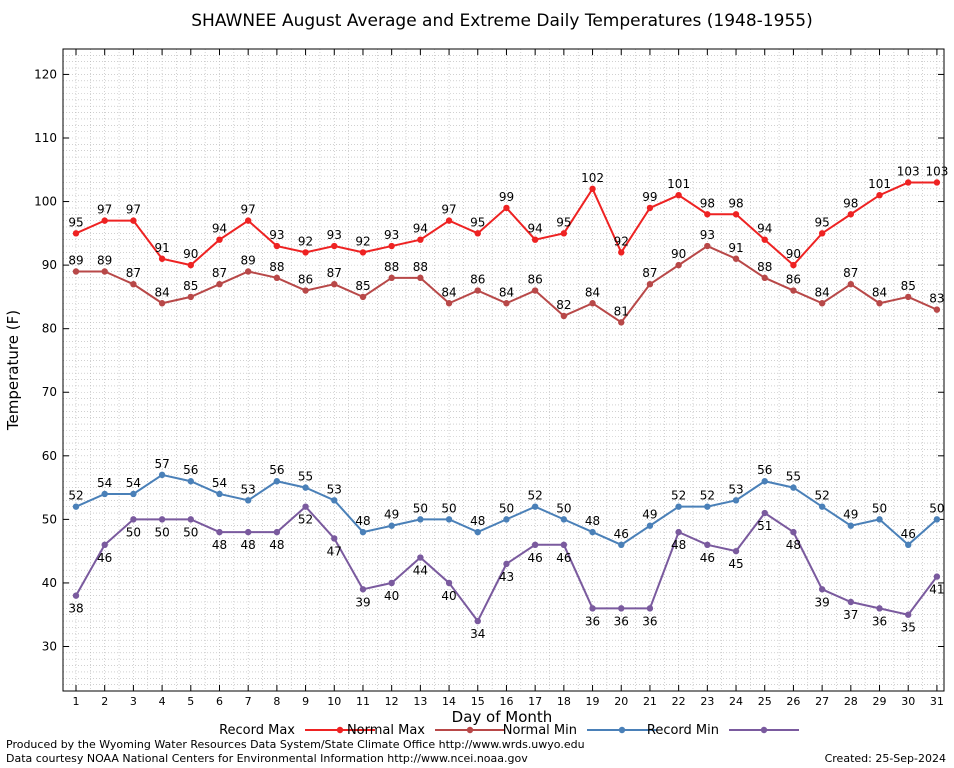 The width and height of the screenshot is (954, 768). What do you see at coordinates (821, 292) in the screenshot?
I see `data-label-normal-max: 84` at bounding box center [821, 292].